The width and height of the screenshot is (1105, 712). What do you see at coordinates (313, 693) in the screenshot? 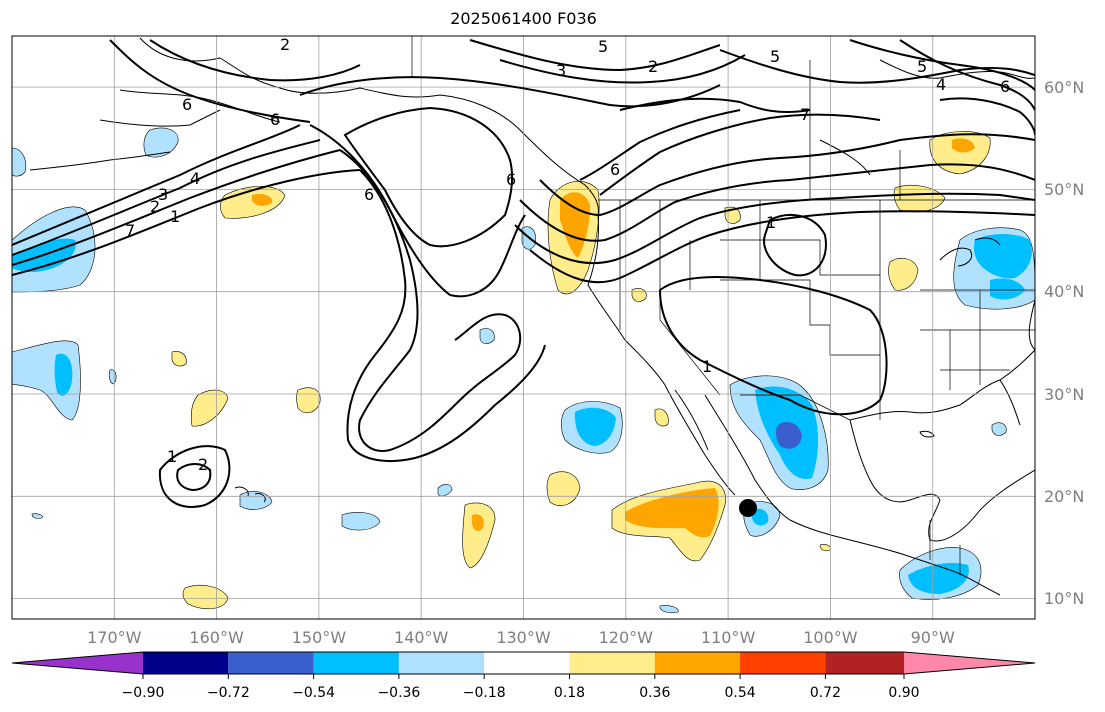
I see `colorbar-tick-label: −0.54` at bounding box center [313, 693].